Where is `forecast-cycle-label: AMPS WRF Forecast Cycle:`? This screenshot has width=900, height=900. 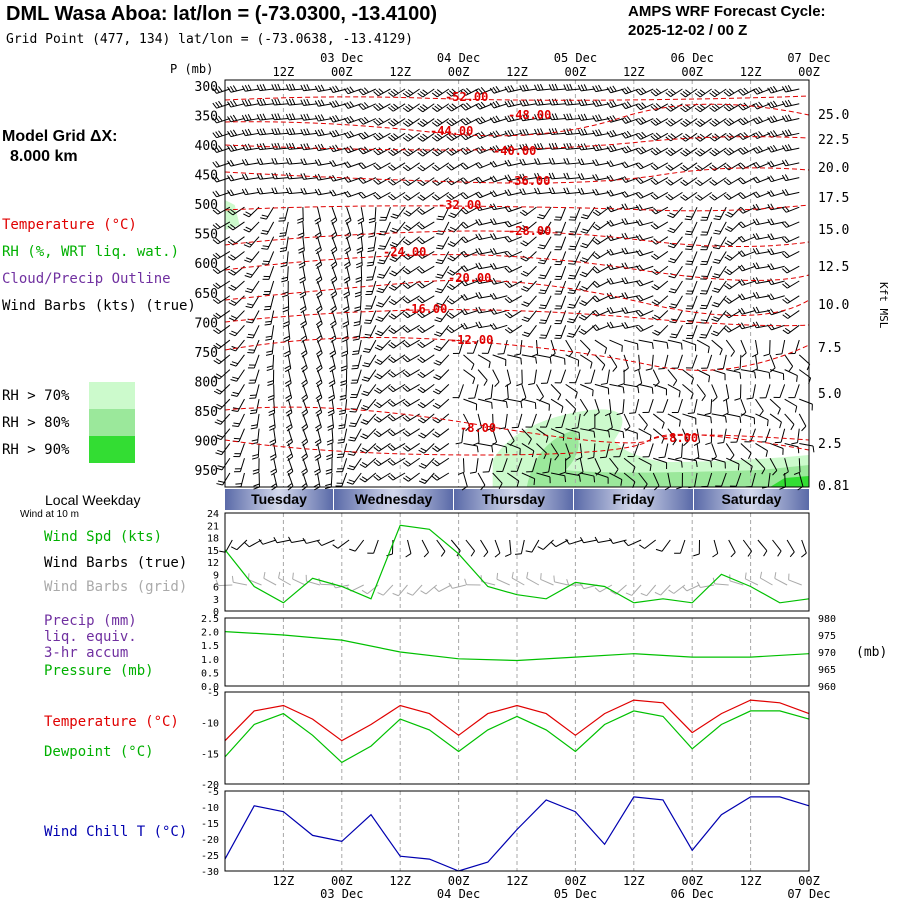 forecast-cycle-label: AMPS WRF Forecast Cycle: is located at coordinates (727, 11).